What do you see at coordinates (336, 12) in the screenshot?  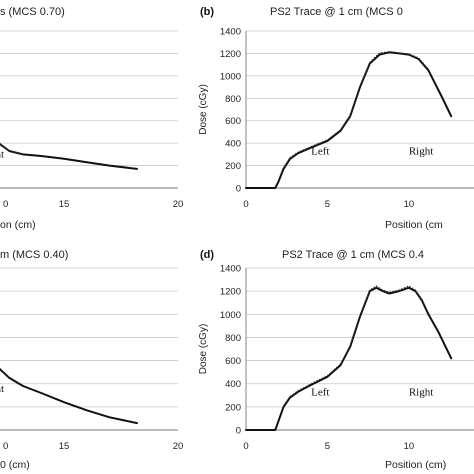 I see `chart-title: PS2 Trace @ 1 cm (MCS 0` at bounding box center [336, 12].